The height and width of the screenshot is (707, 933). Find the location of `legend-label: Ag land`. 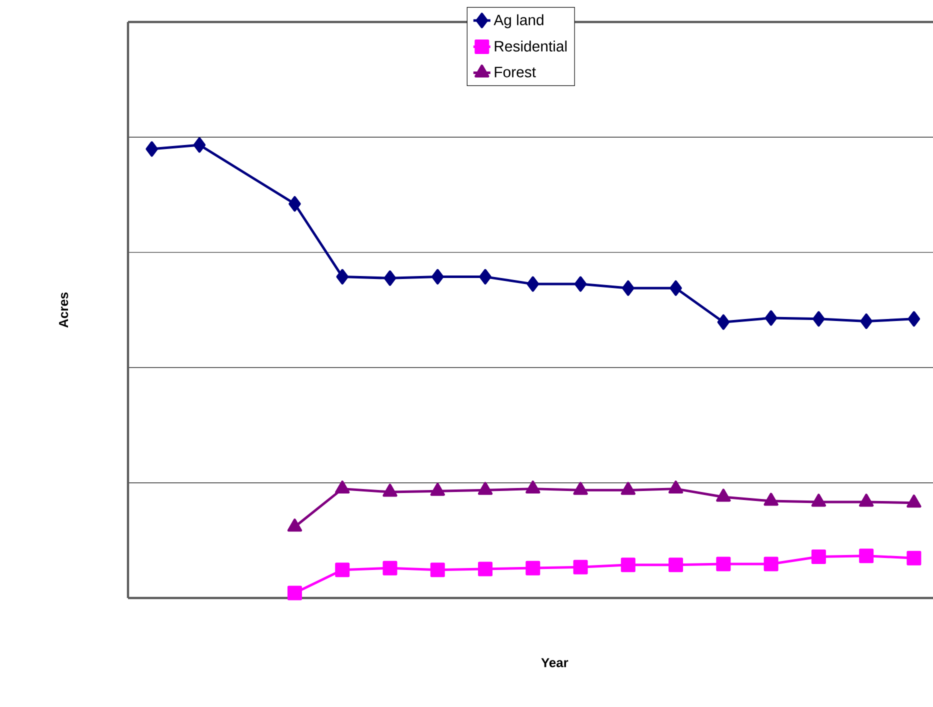

legend-label: Ag land is located at coordinates (519, 21).